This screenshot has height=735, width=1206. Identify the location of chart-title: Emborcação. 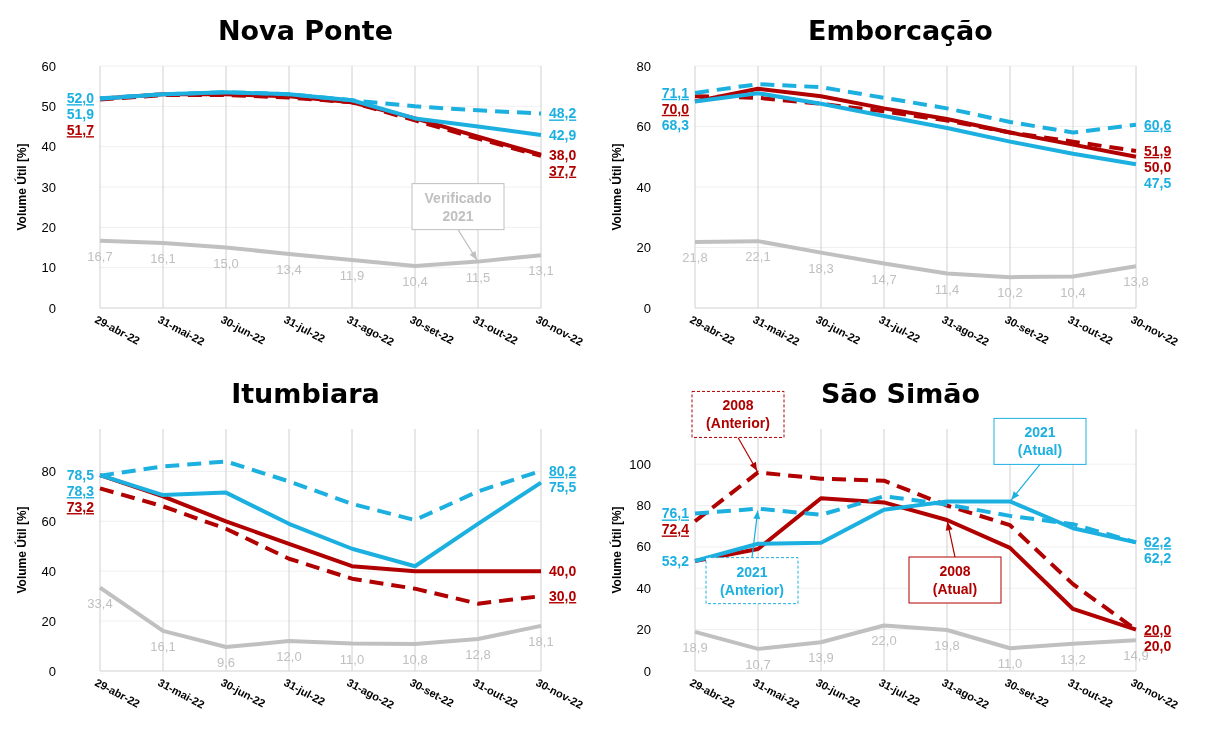
(900, 30).